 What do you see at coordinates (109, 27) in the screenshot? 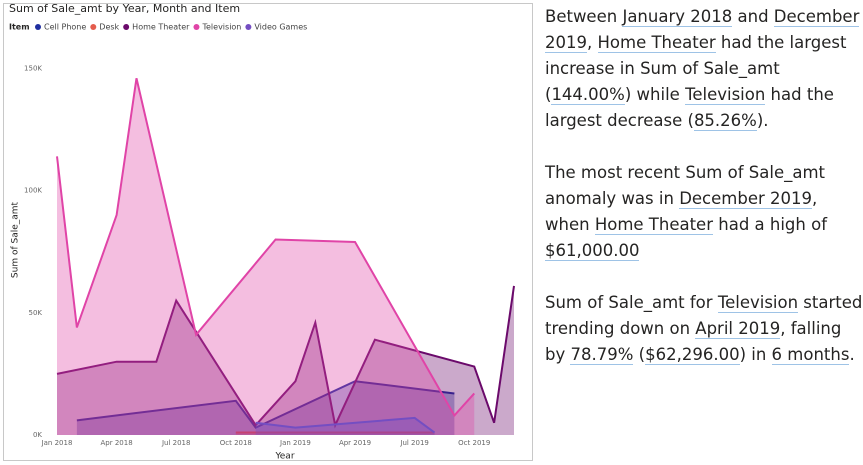
I see `legend-label: Desk` at bounding box center [109, 27].